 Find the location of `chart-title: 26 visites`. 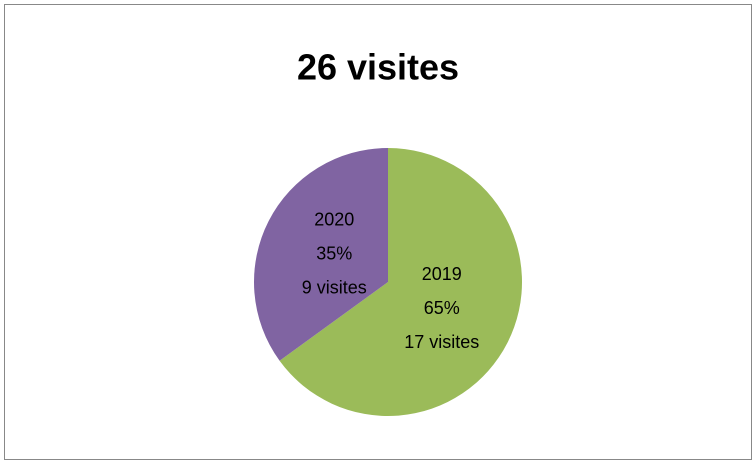

chart-title: 26 visites is located at coordinates (378, 67).